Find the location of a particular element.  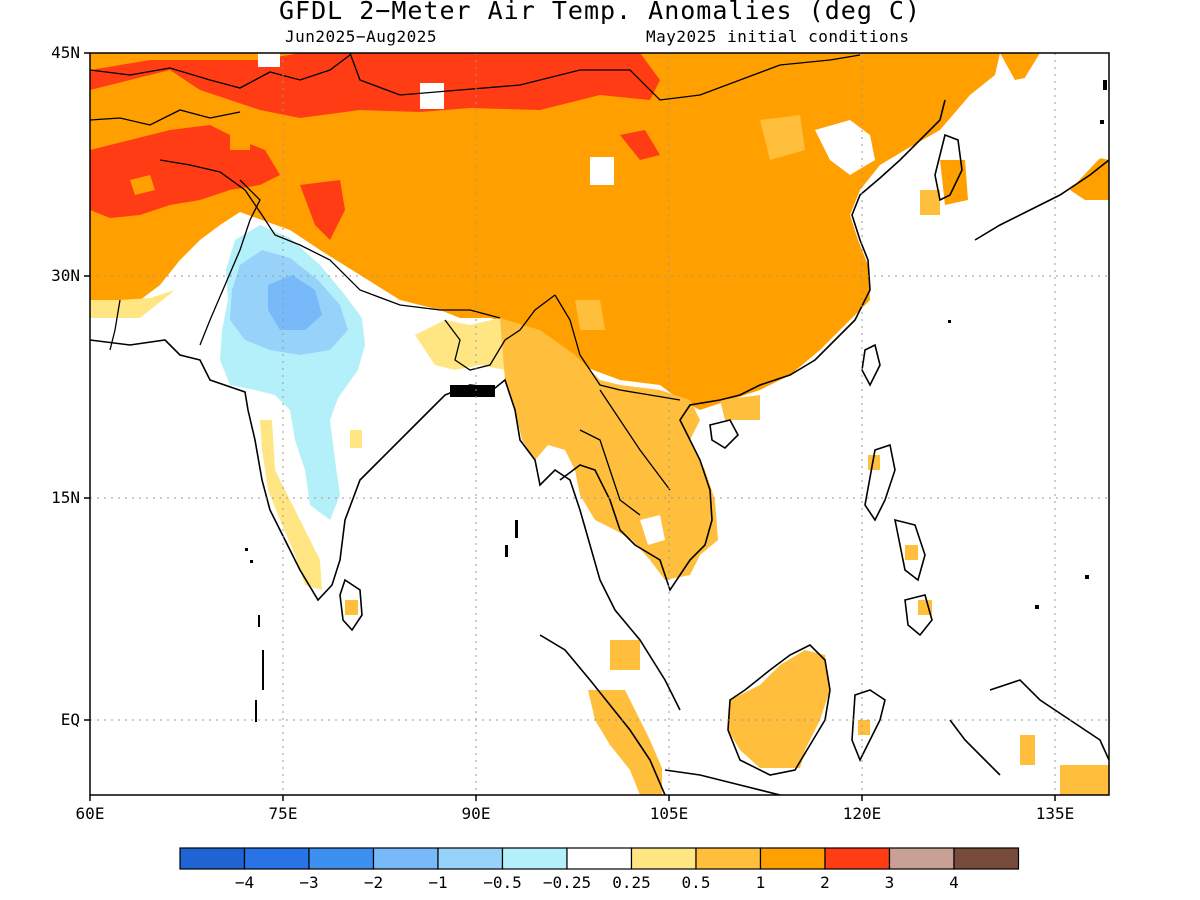

colorbar-tick-label: −4 is located at coordinates (244, 882).